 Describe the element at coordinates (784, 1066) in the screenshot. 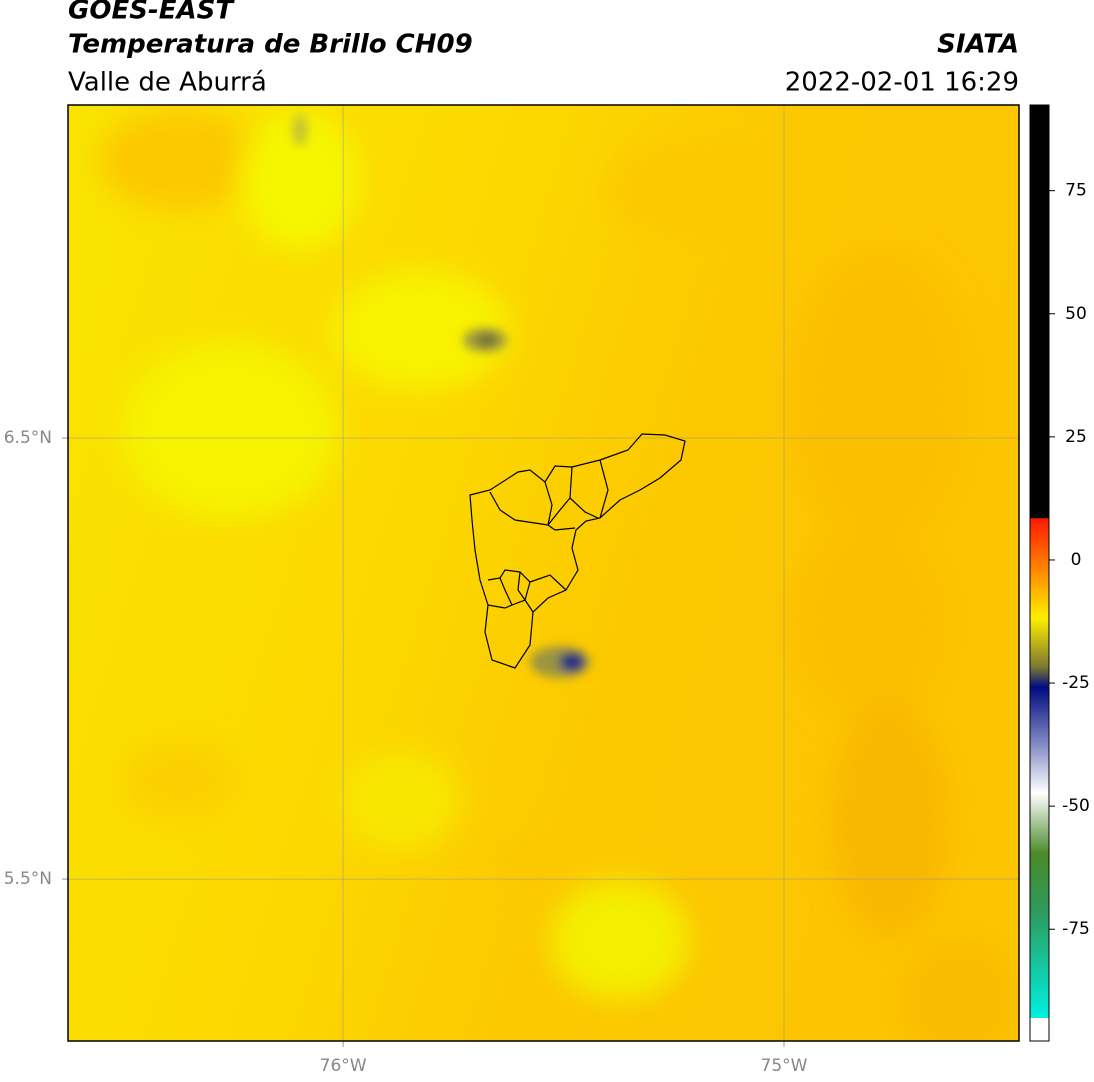

I see `lon-label: 75°W` at that location.